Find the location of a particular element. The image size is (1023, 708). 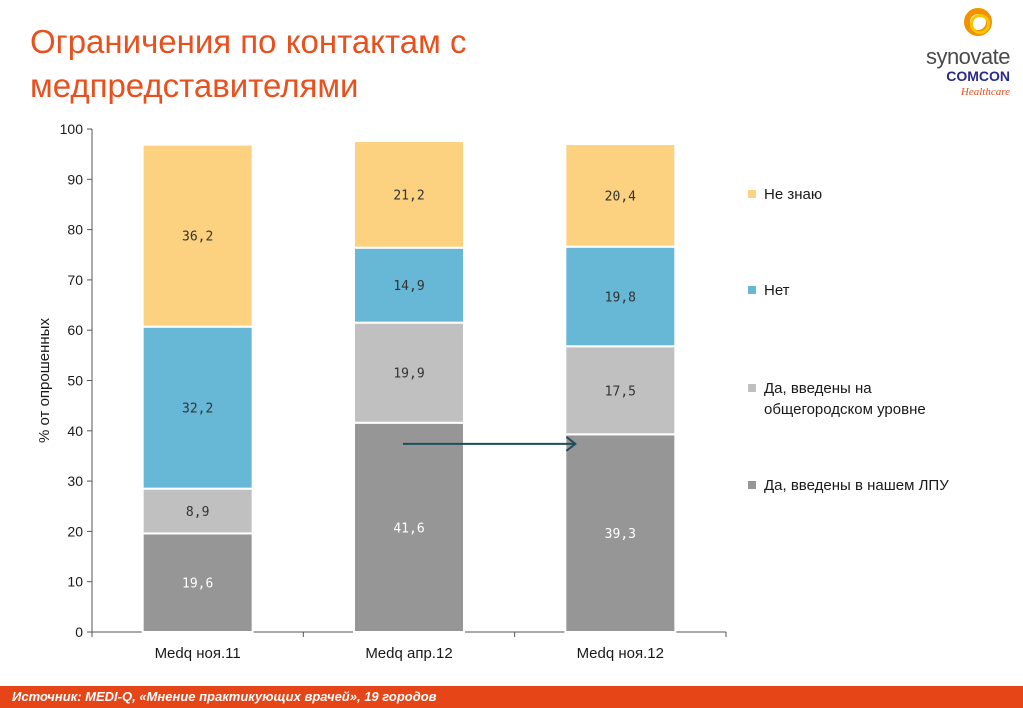

bar-value-label-1-3: 21,2 is located at coordinates (408, 195).